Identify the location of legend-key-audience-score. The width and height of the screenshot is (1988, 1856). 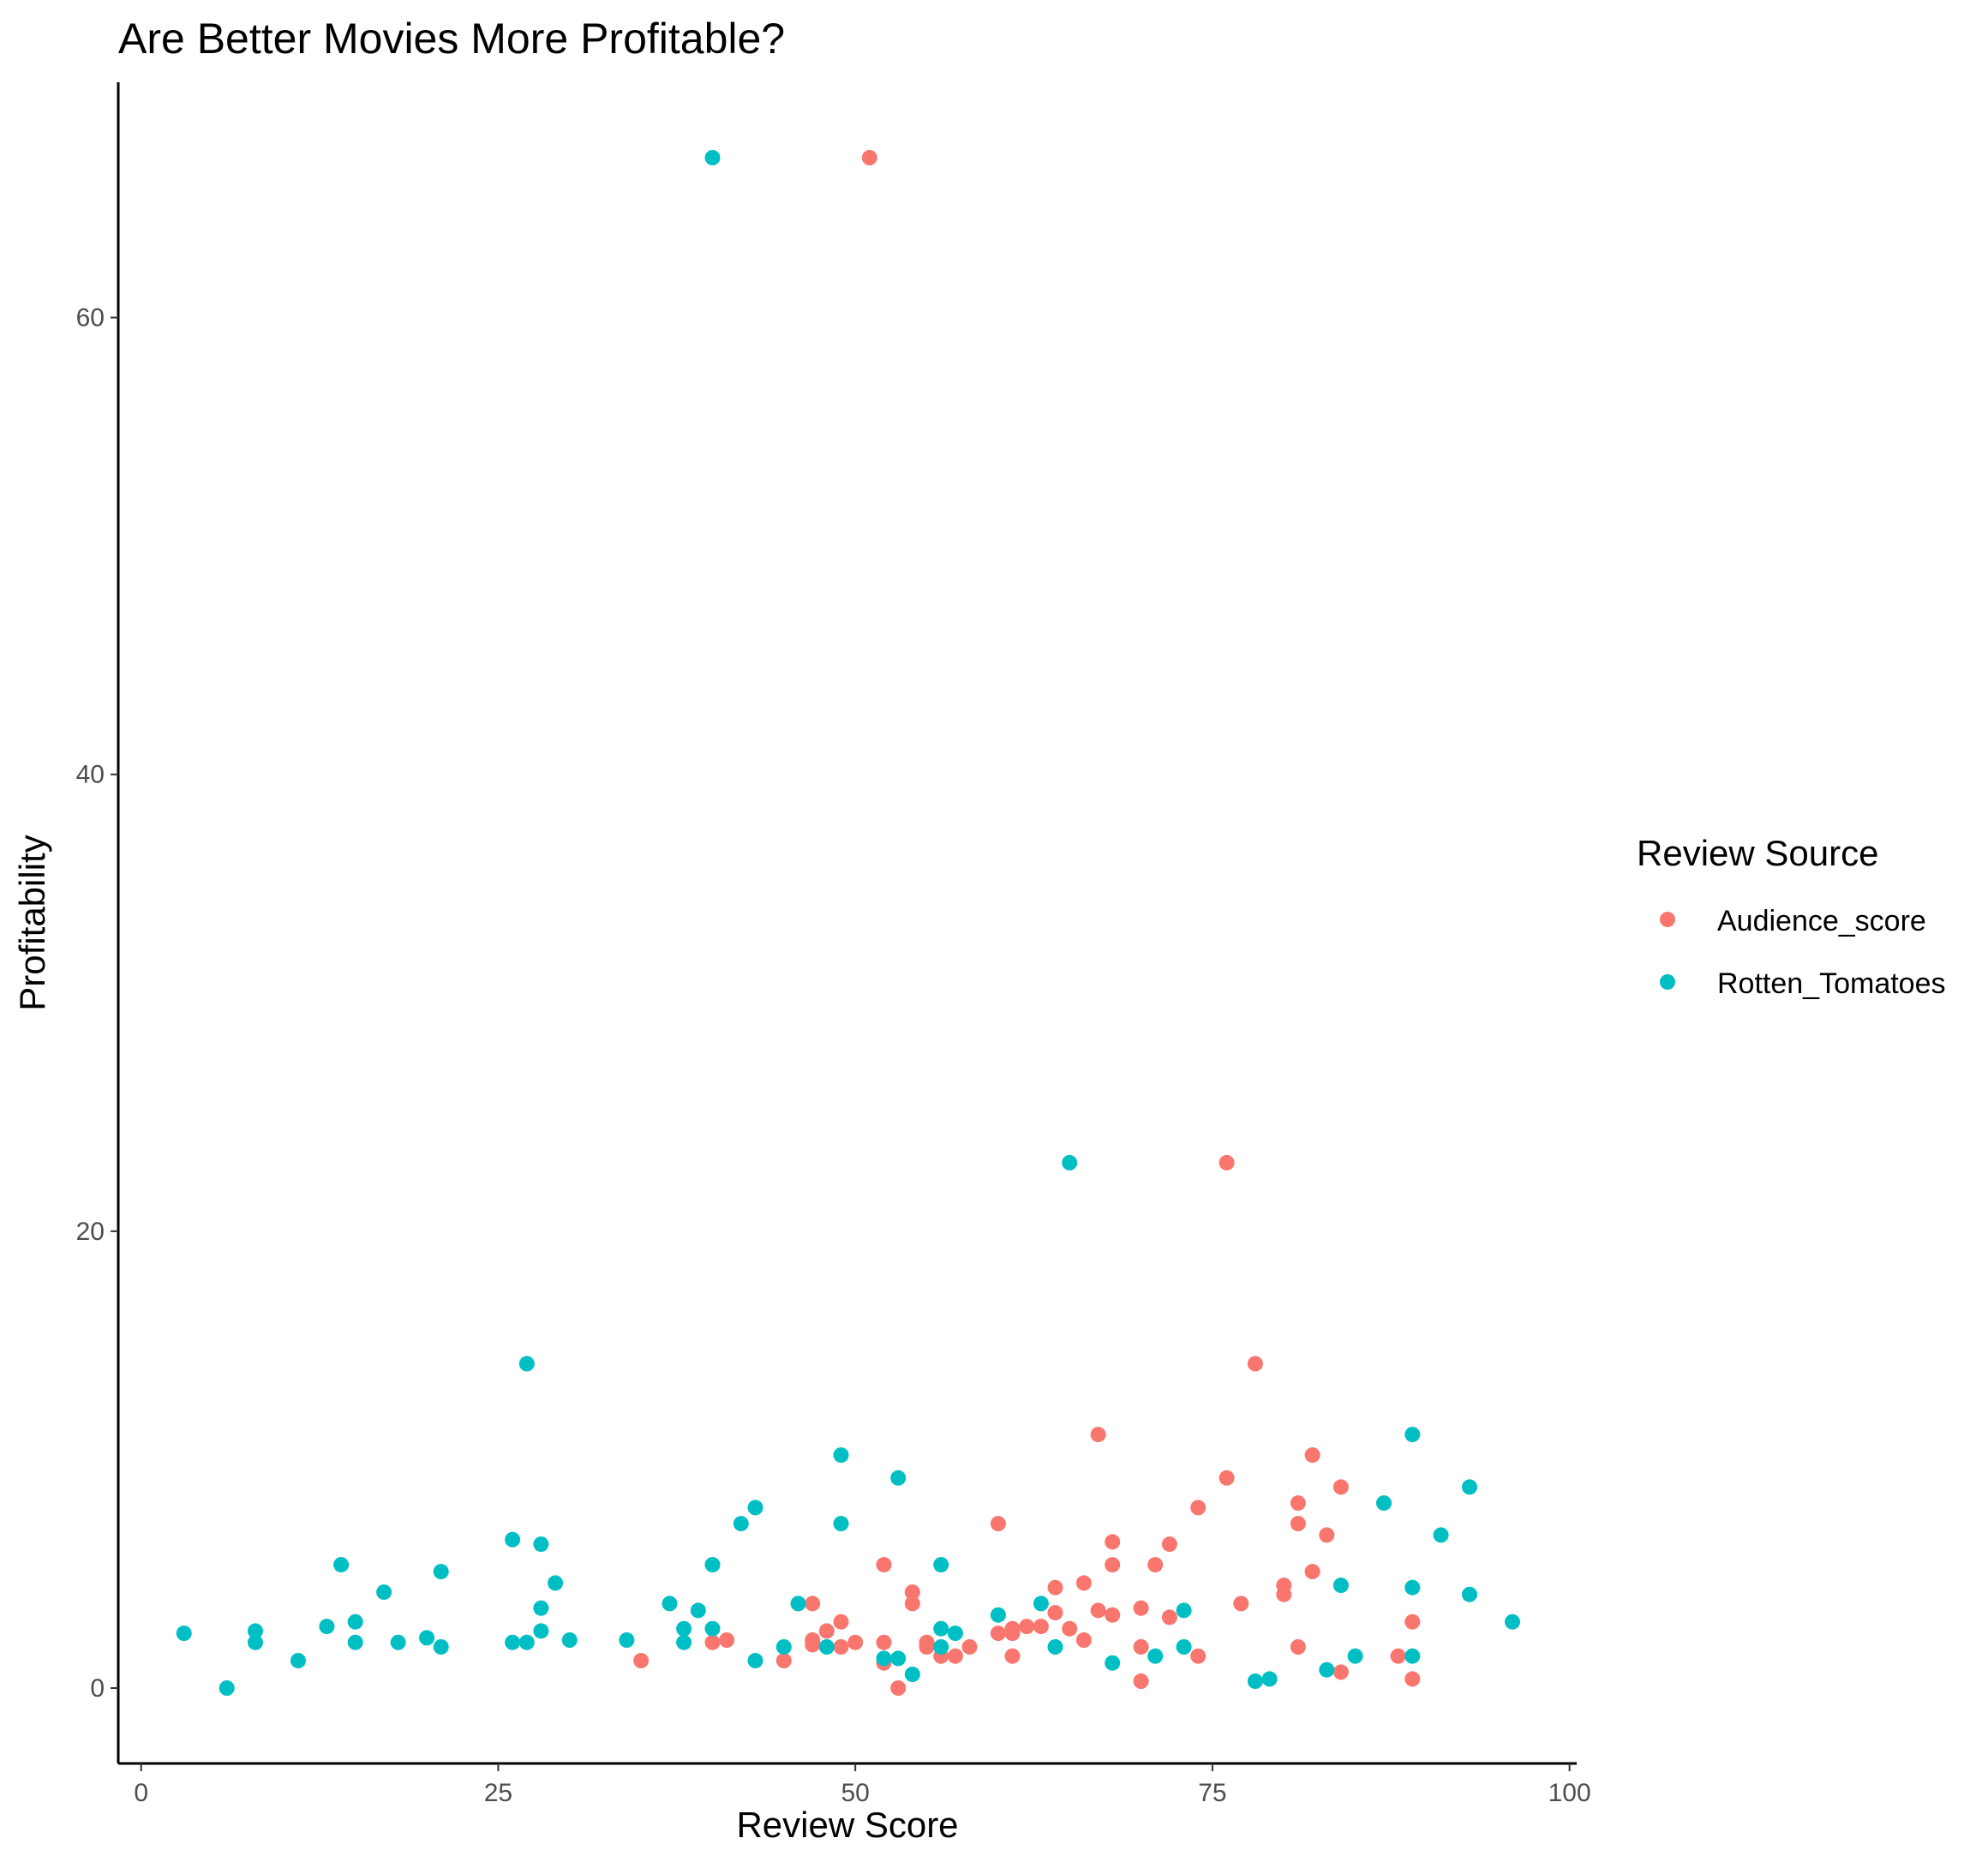
(1667, 919).